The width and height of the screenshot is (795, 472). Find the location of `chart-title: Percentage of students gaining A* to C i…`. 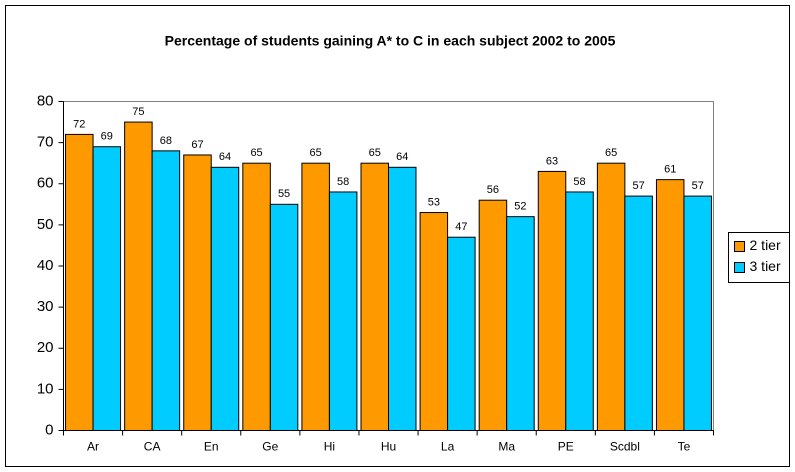

chart-title: Percentage of students gaining A* to C i… is located at coordinates (390, 41).